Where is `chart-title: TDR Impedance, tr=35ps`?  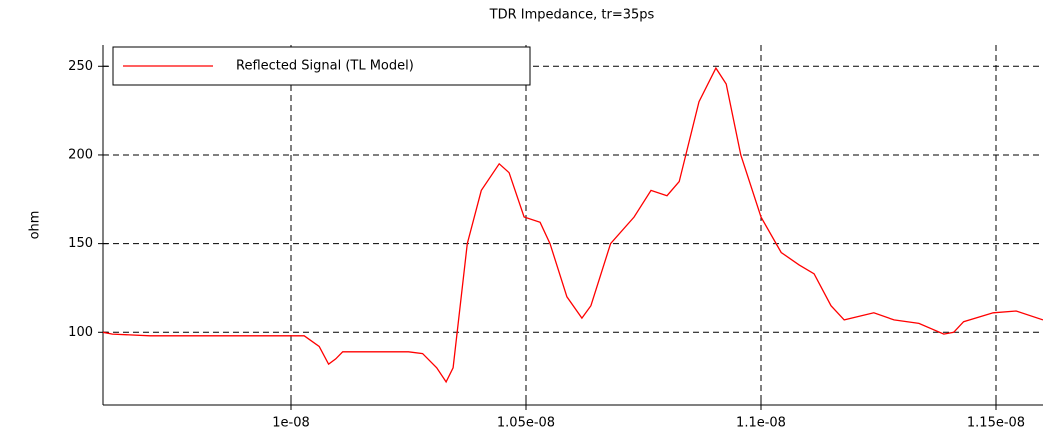 chart-title: TDR Impedance, tr=35ps is located at coordinates (572, 15).